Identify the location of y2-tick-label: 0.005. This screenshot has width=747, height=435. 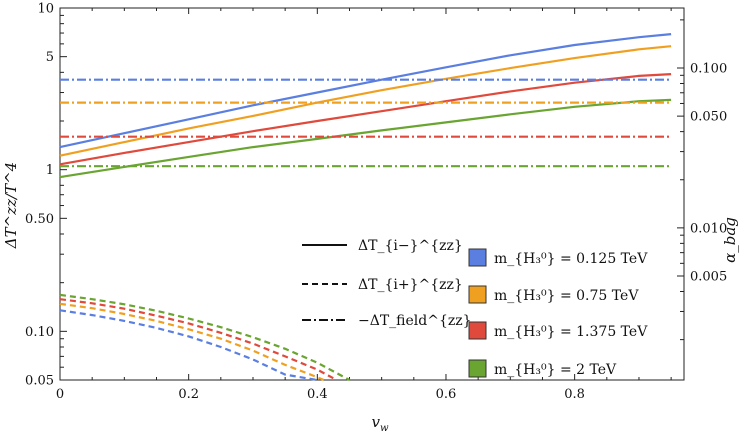
(708, 277).